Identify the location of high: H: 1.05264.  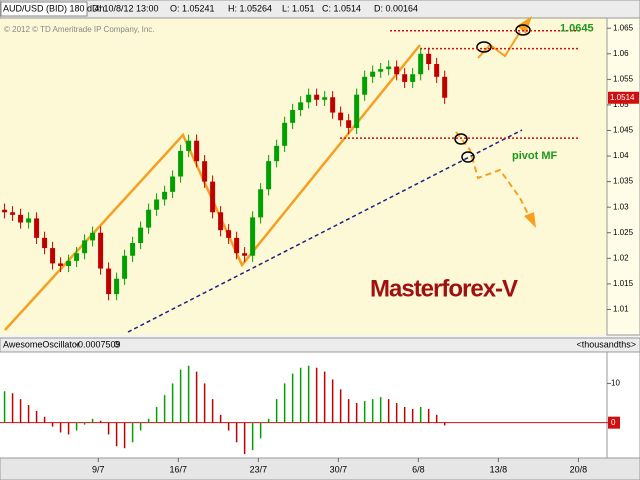
(250, 8).